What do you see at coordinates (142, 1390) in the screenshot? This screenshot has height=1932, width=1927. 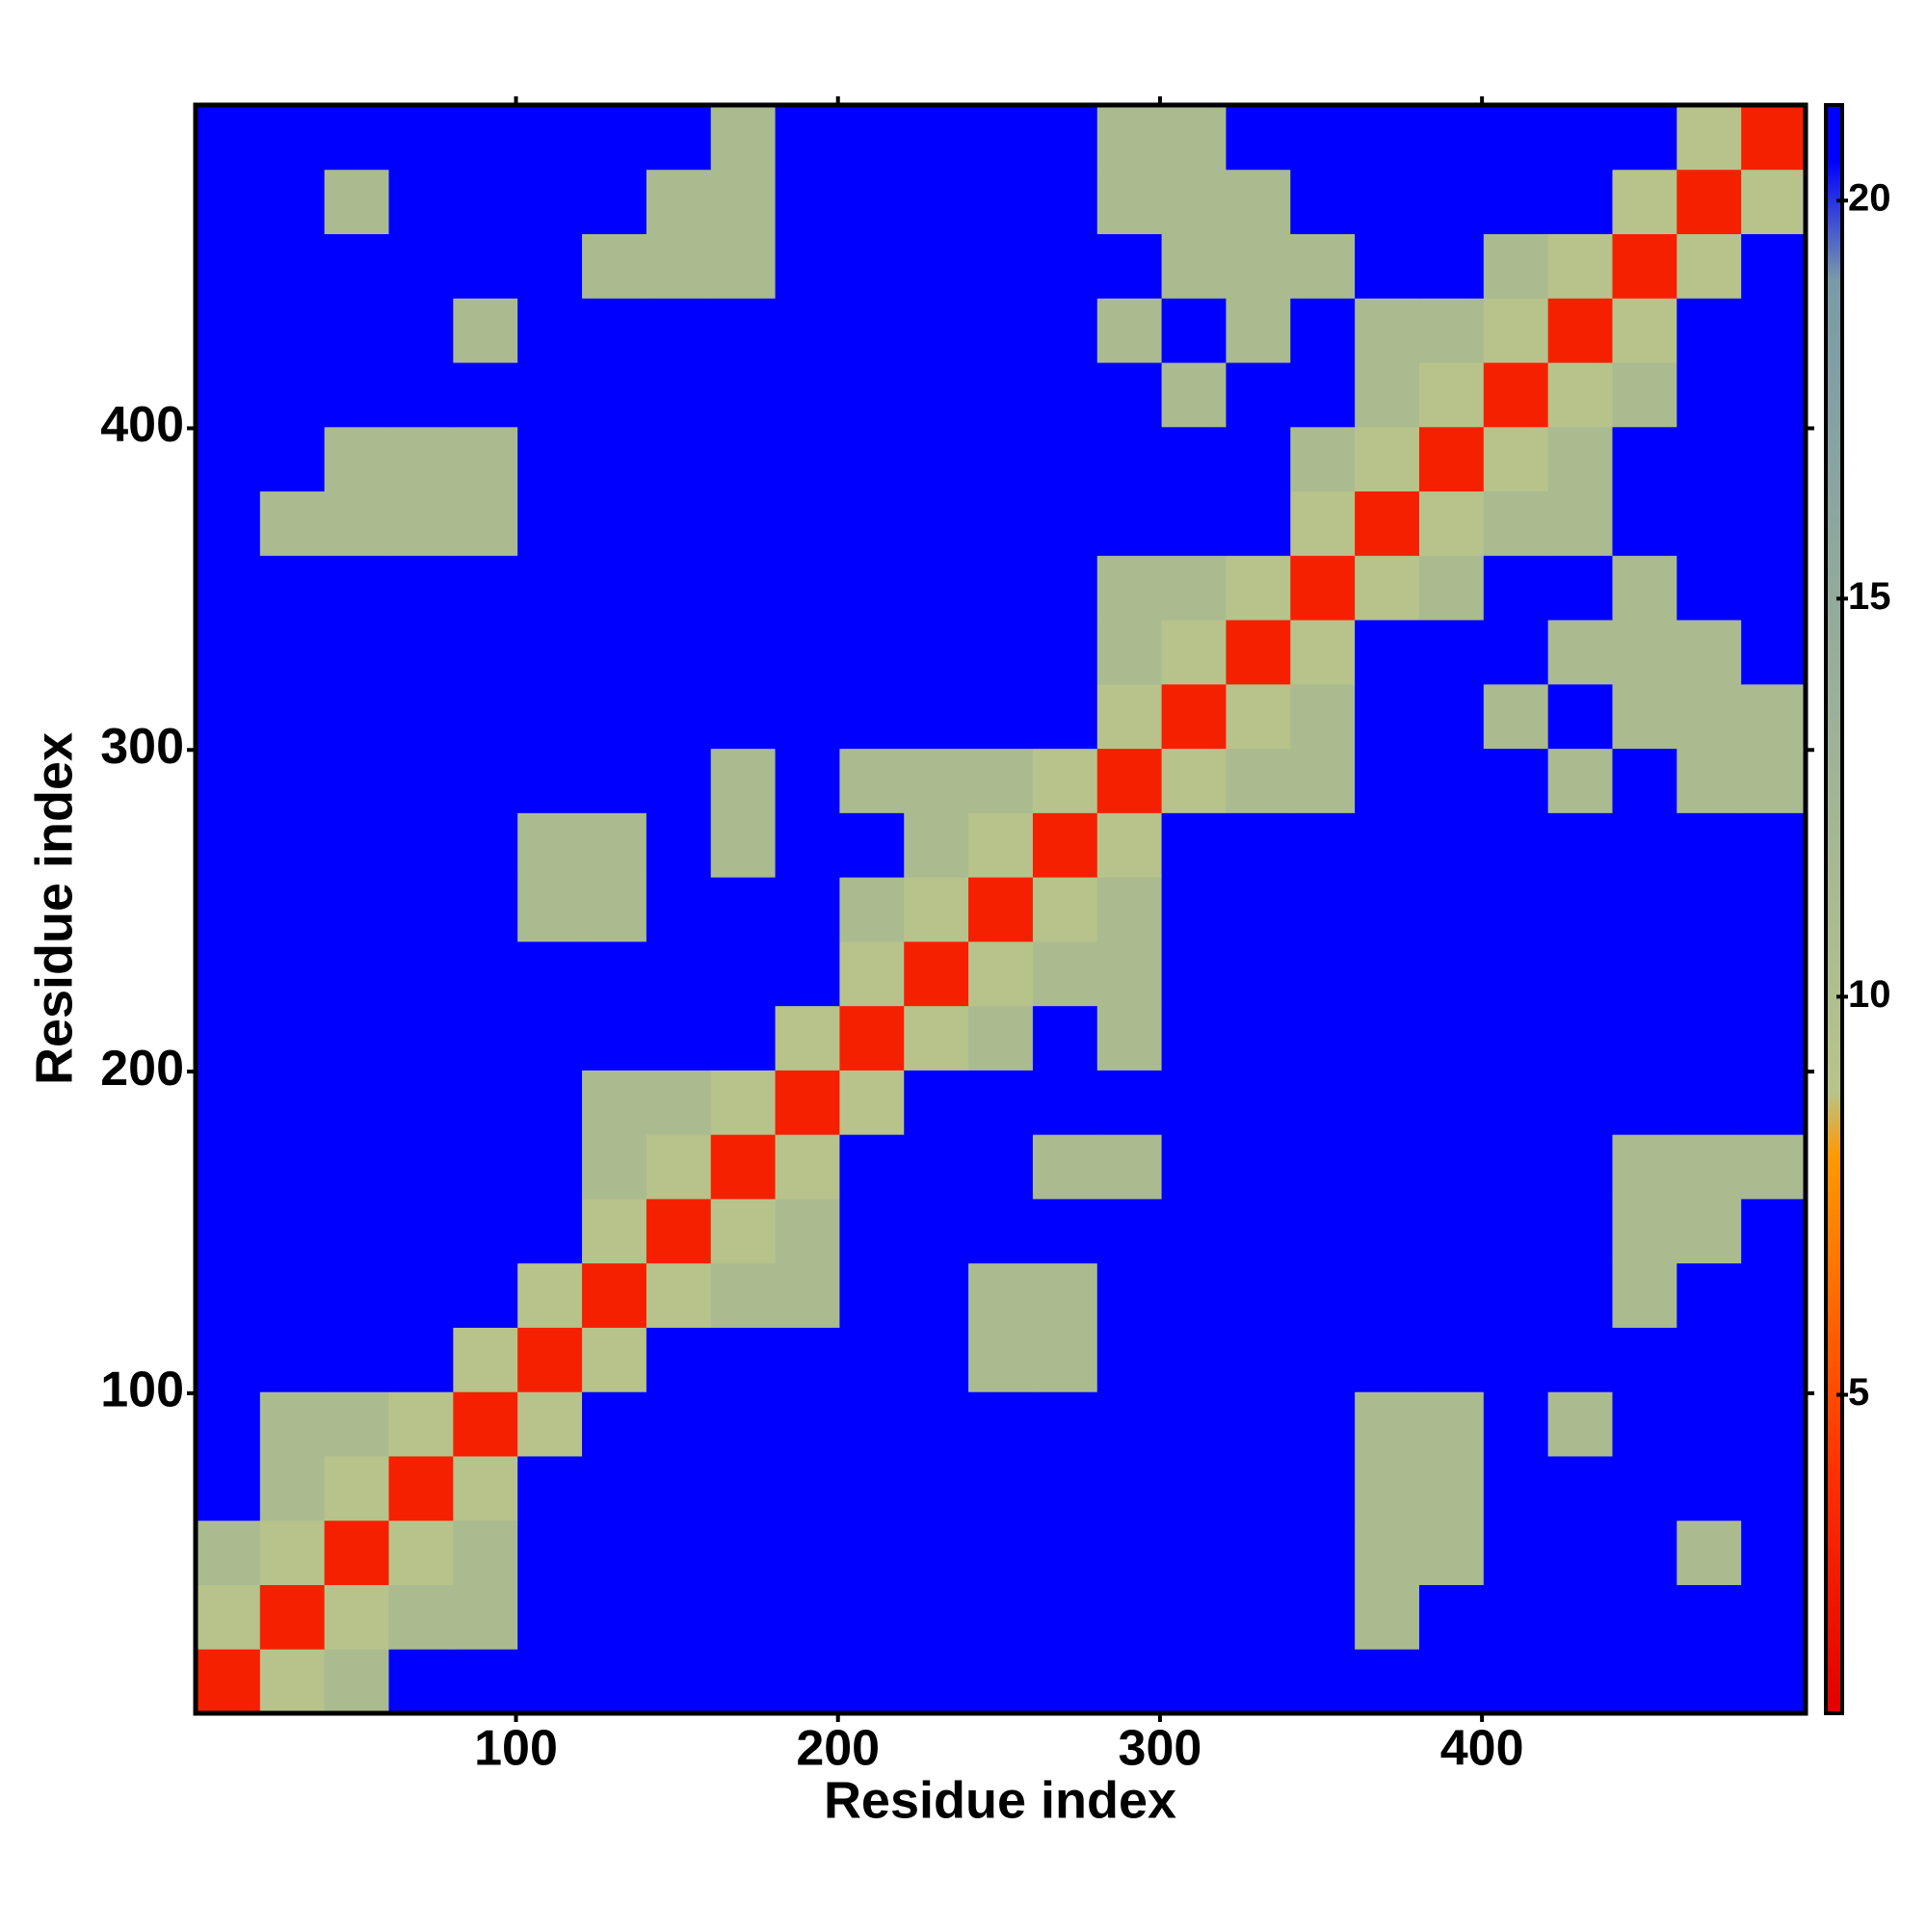 I see `y-tick-label: 100` at bounding box center [142, 1390].